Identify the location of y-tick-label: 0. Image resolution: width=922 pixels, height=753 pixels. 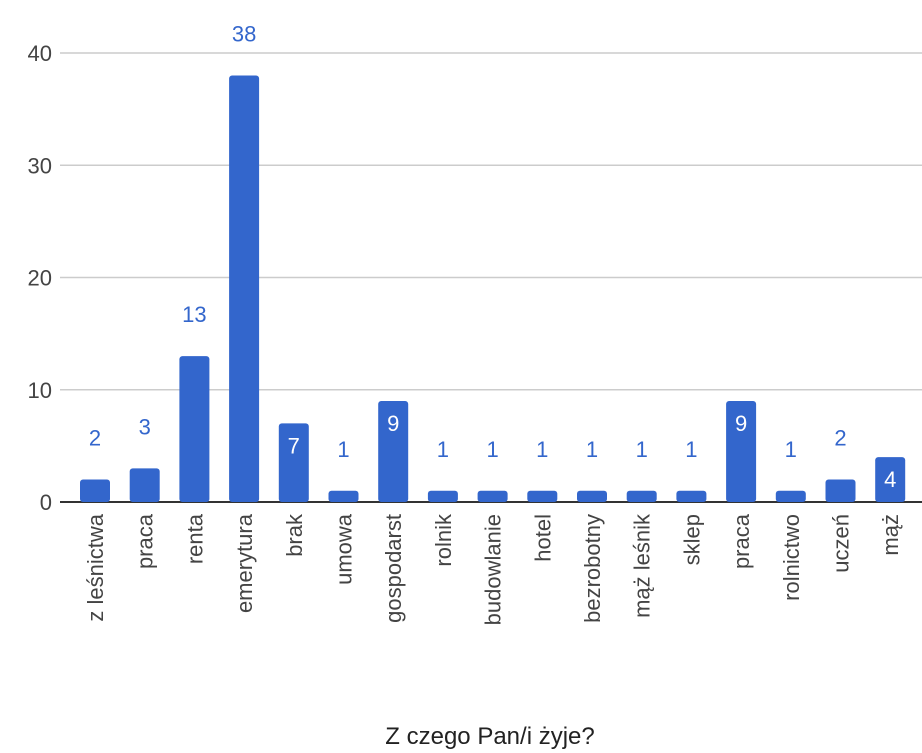
(46, 502).